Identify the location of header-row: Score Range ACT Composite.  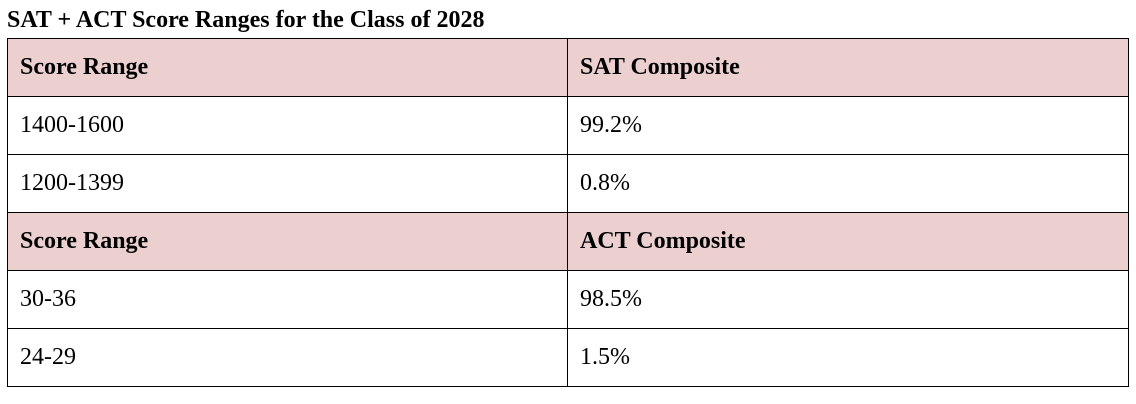
(568, 241).